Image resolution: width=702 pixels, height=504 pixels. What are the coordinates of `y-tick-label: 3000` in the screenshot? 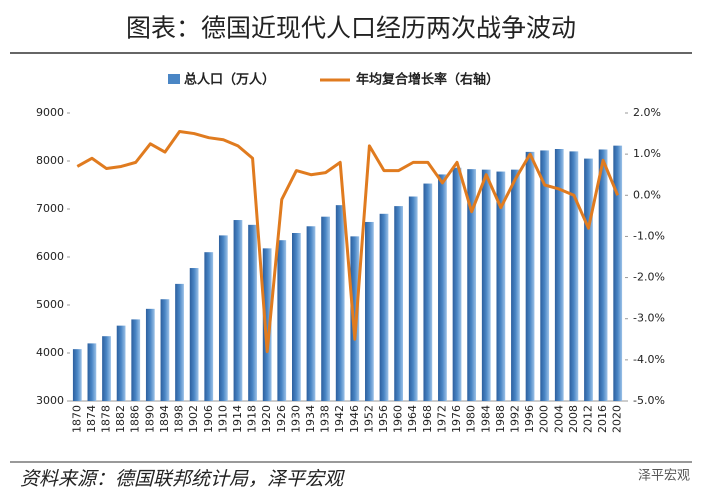 It's located at (50, 400).